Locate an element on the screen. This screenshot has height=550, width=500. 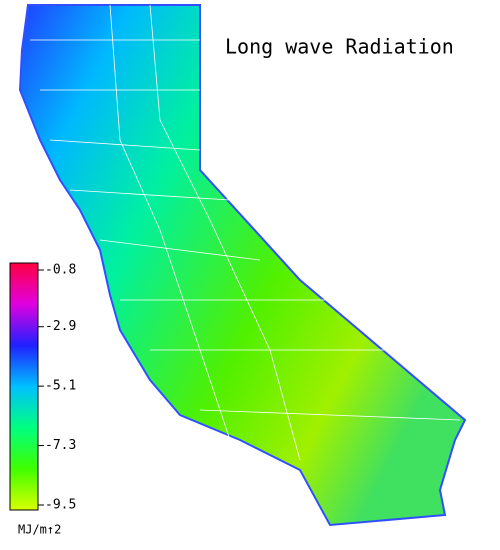
colorbar-tick-label: -5.1 is located at coordinates (60, 386).